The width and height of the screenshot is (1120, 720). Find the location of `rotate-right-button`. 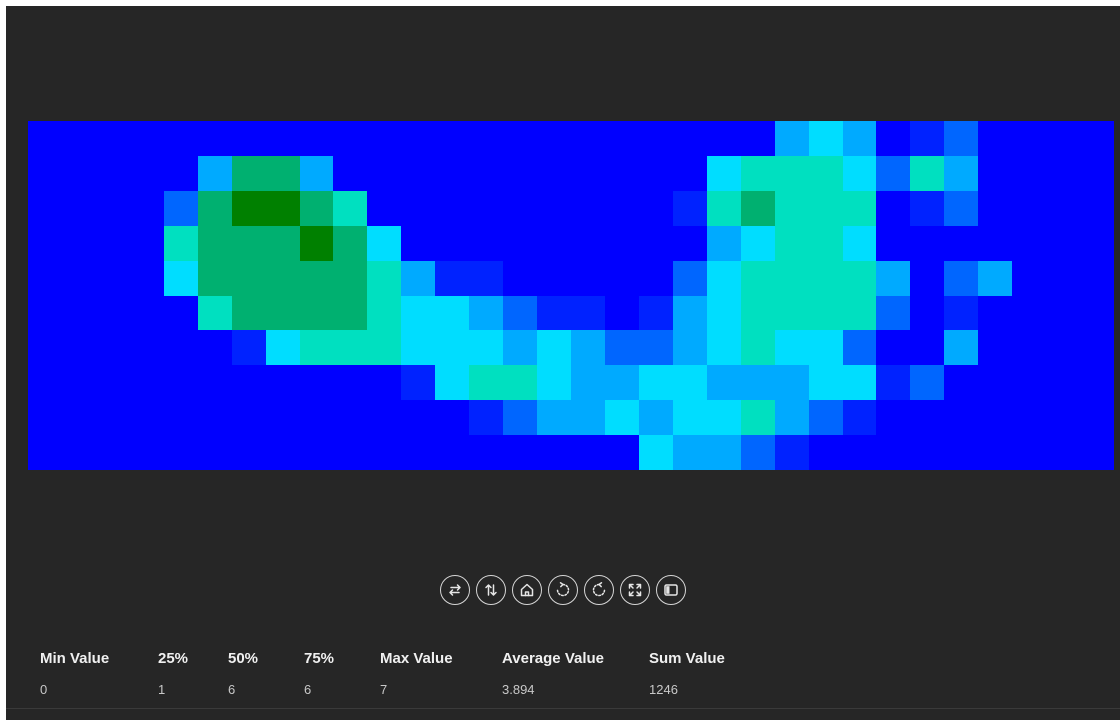

rotate-right-button is located at coordinates (599, 590).